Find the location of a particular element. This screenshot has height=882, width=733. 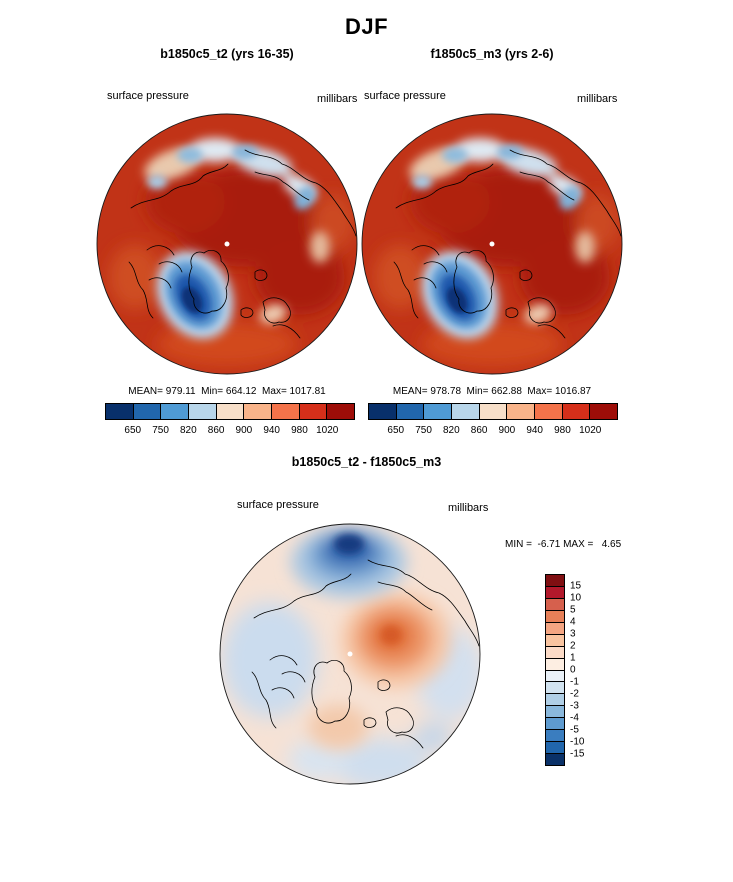

colorbar-ticks-left: 650 750 820 860 900 940 980 1020 is located at coordinates (230, 432).